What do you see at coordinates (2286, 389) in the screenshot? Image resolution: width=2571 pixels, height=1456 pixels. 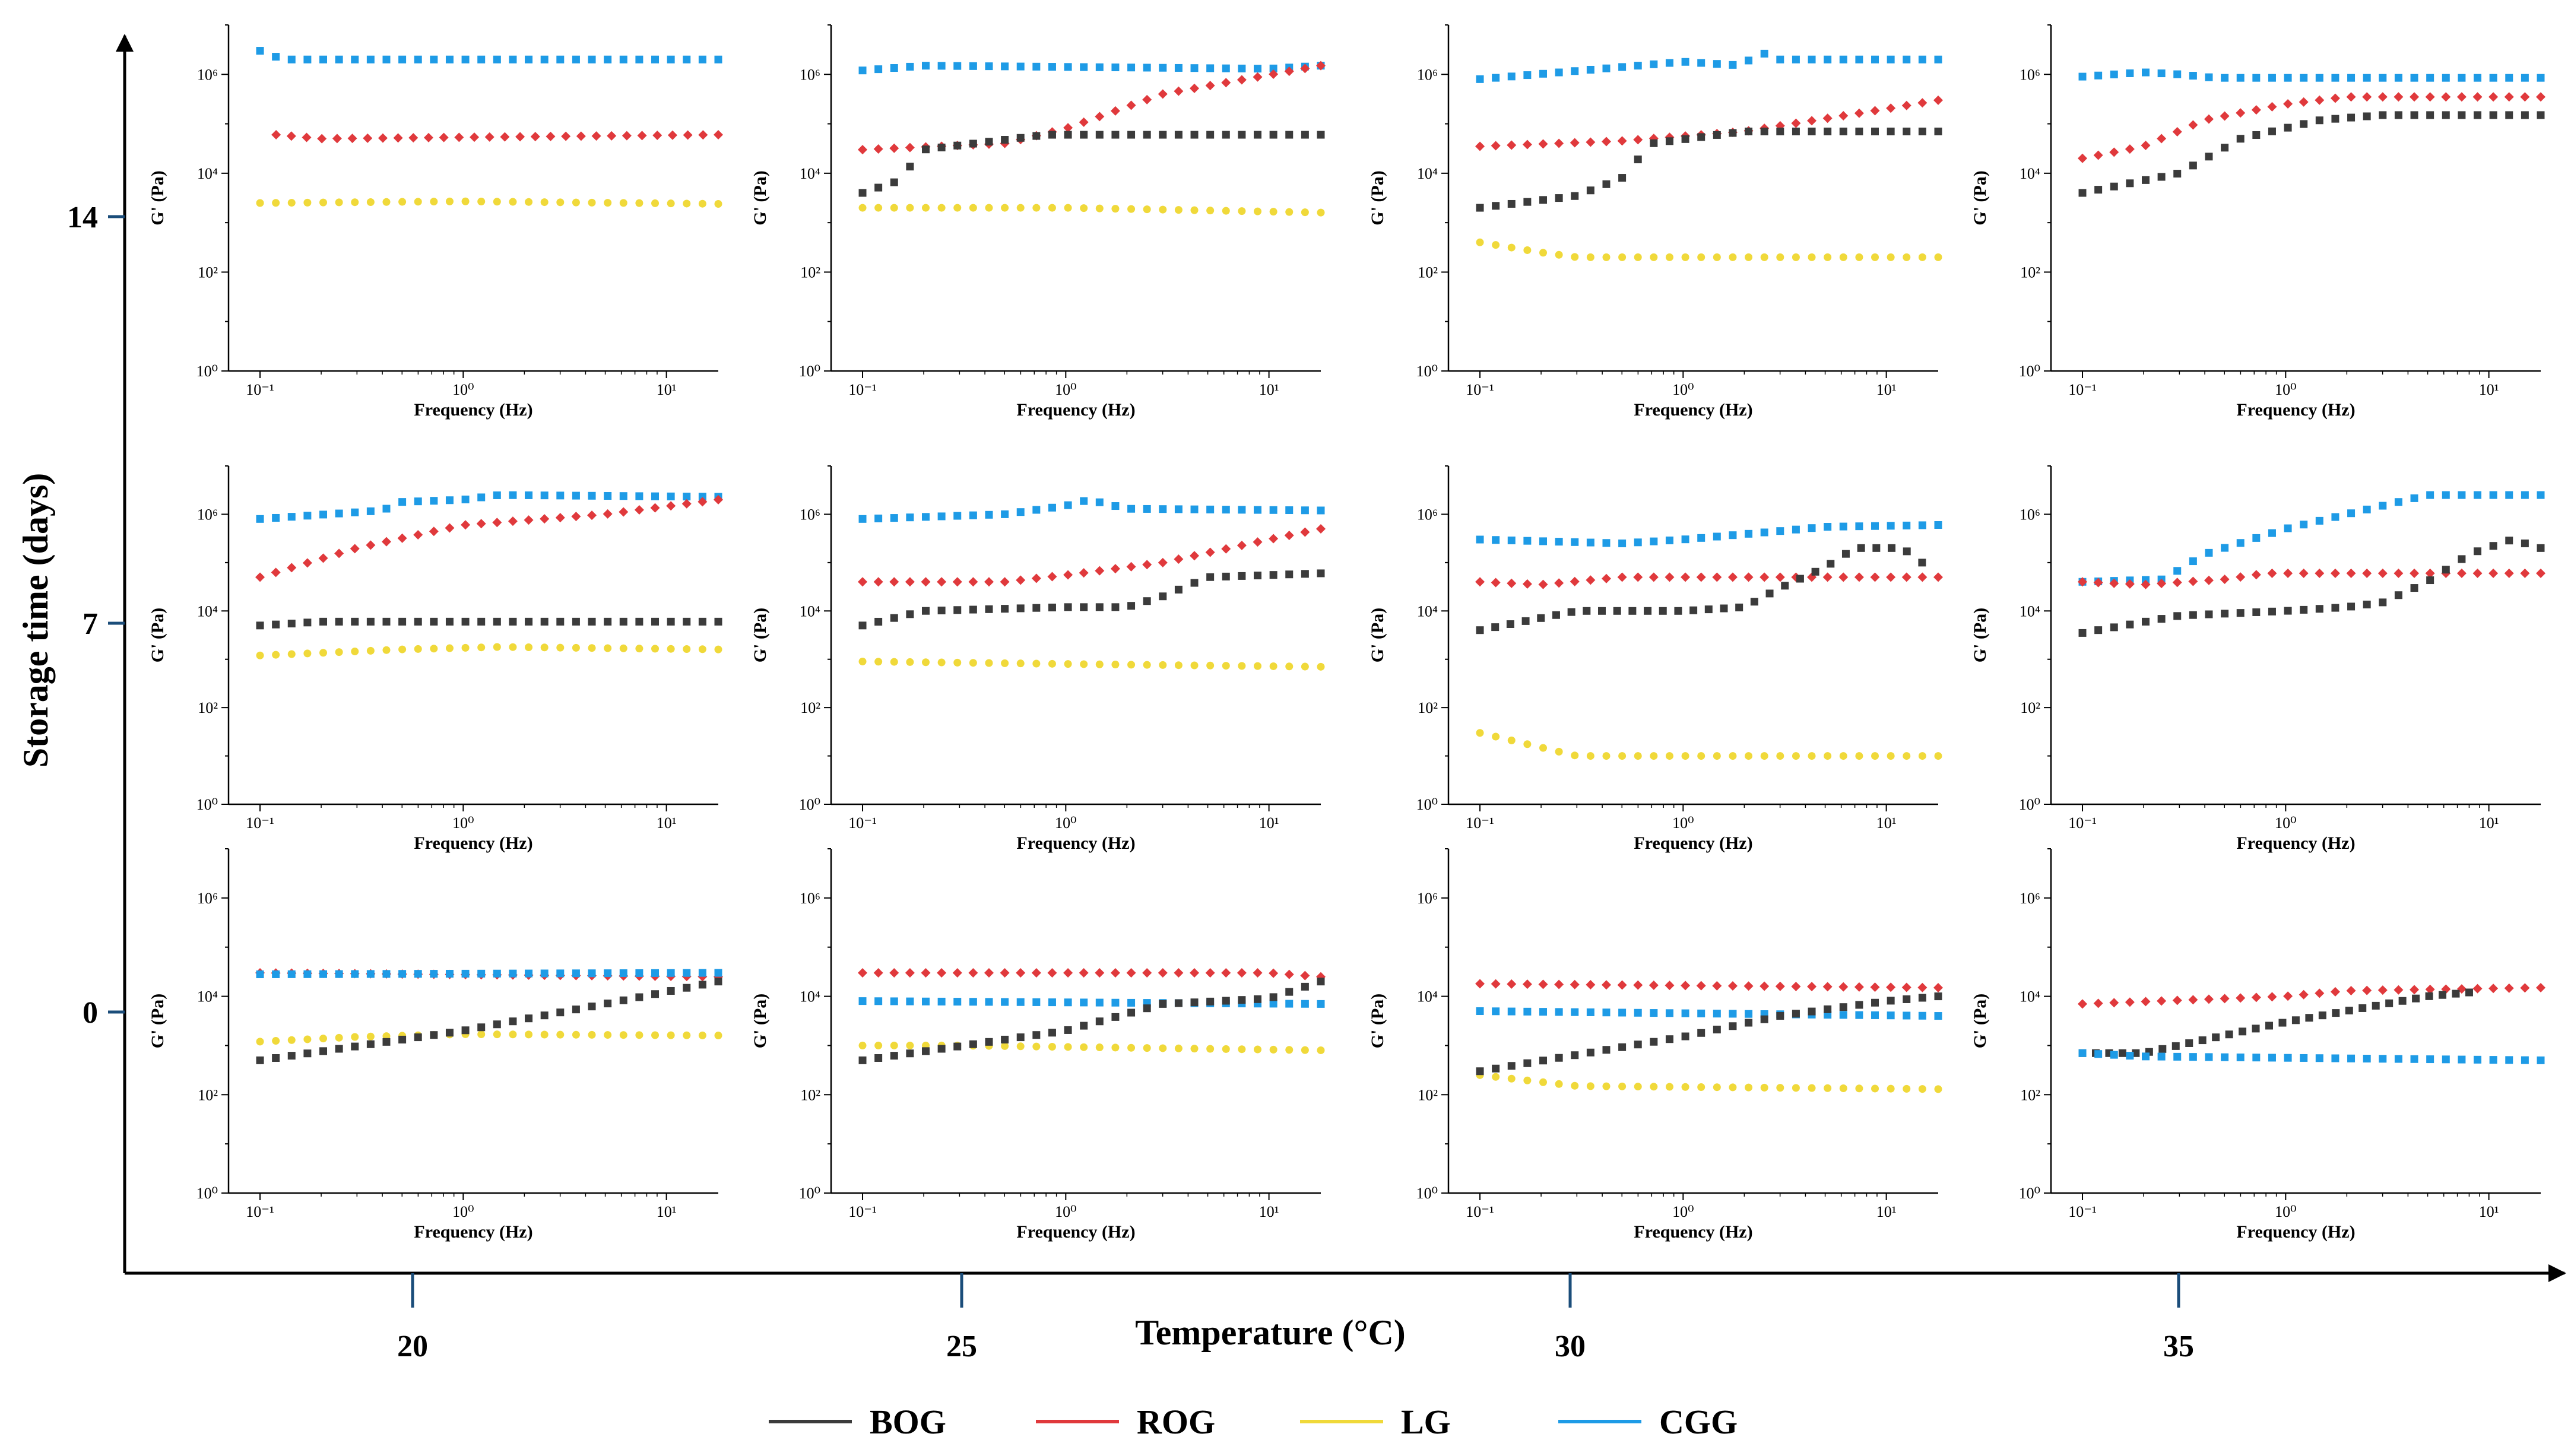 I see `x-tick-label: 10⁰` at bounding box center [2286, 389].